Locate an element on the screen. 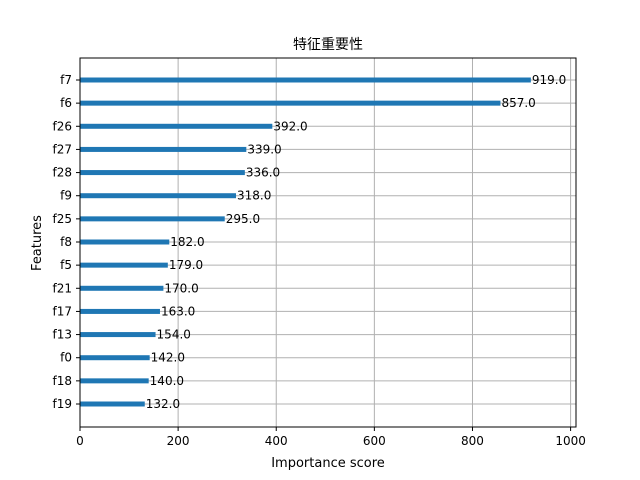  bar-f19 is located at coordinates (112, 404).